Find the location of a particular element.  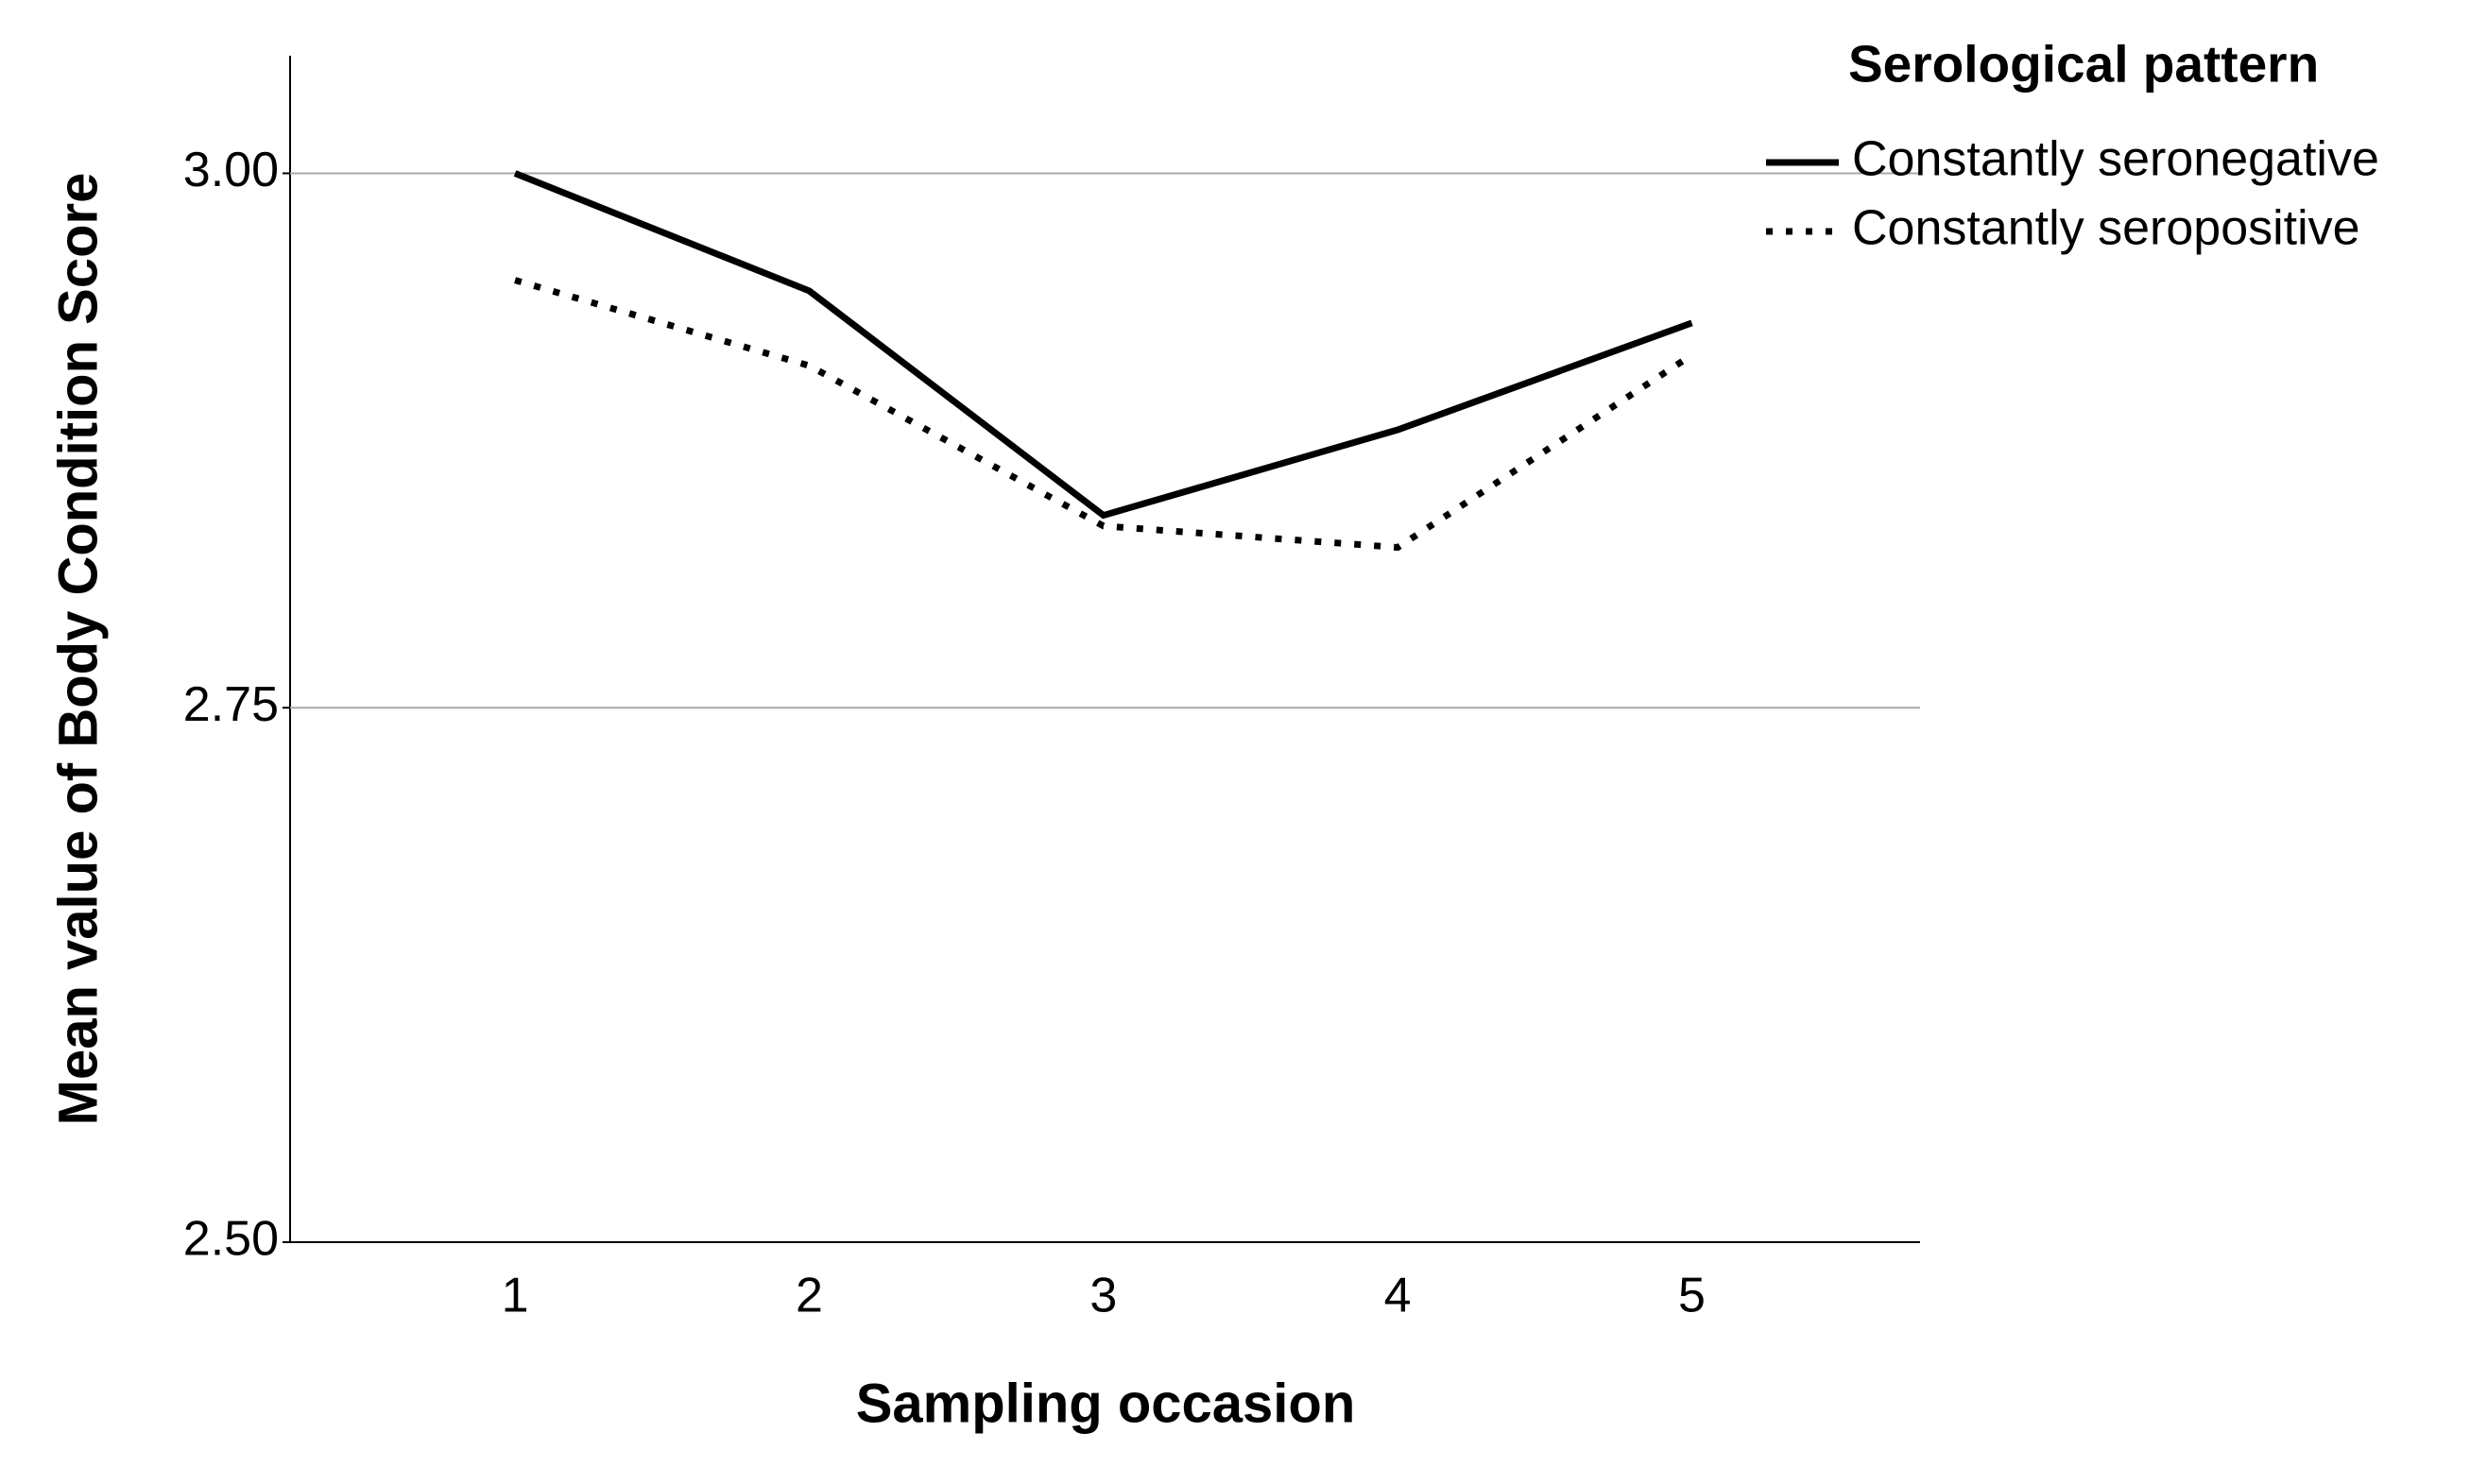

y-tick-label: 2.50 is located at coordinates (231, 1239).